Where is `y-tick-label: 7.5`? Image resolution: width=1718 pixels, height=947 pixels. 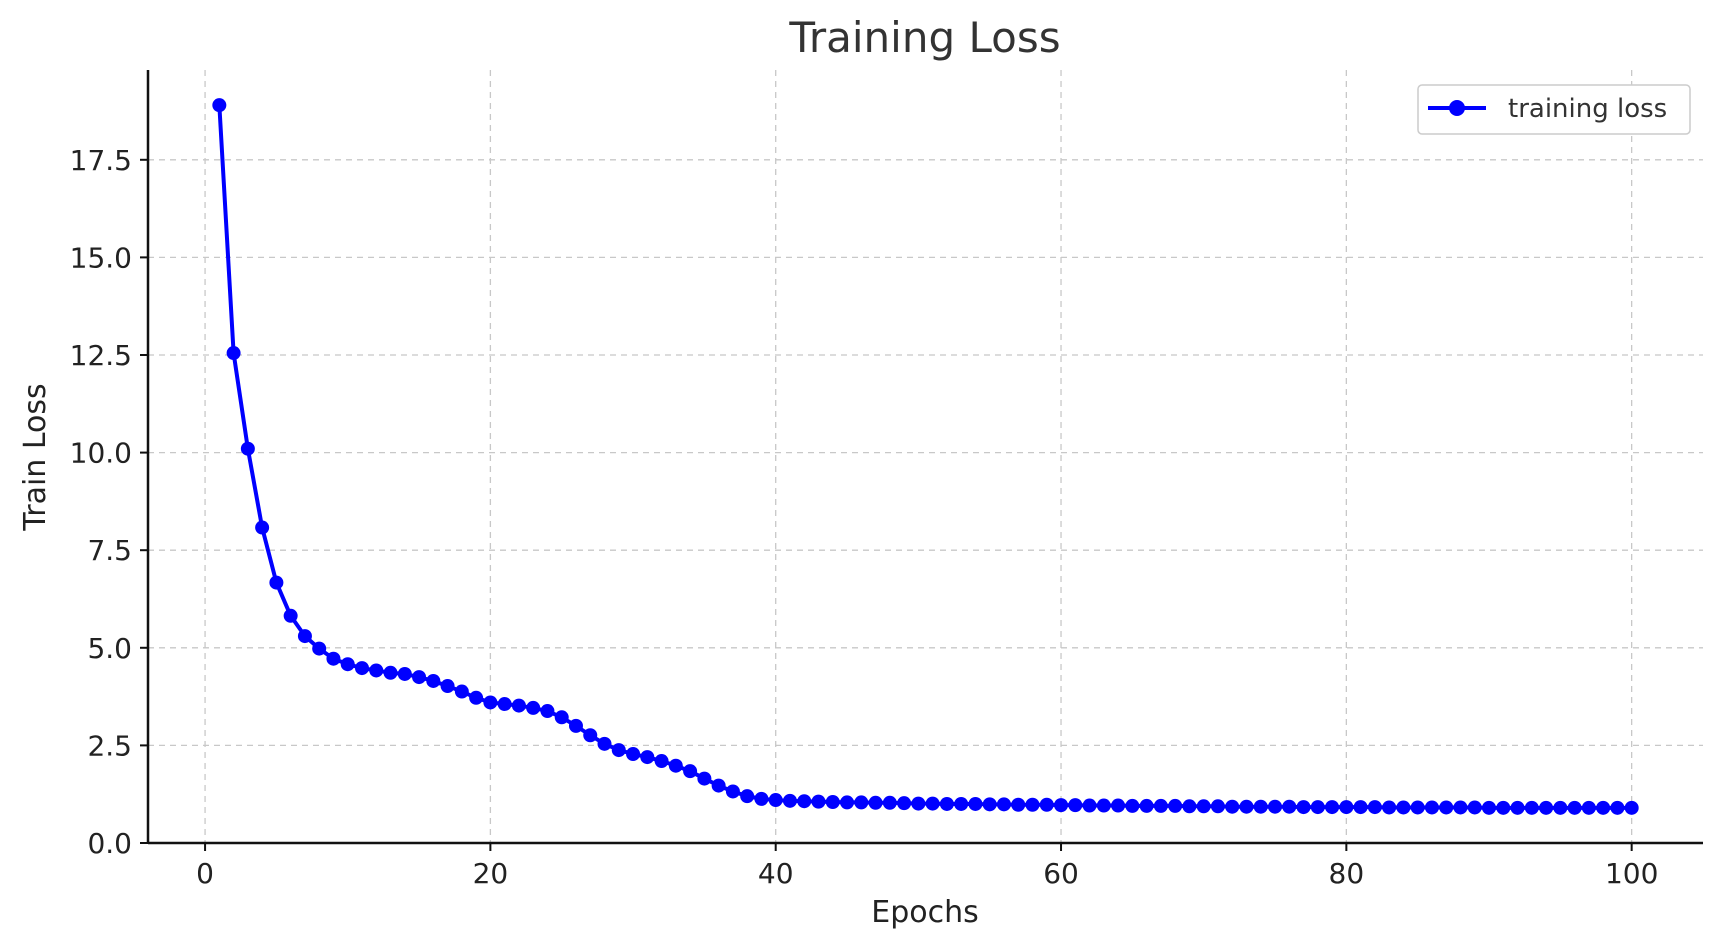
y-tick-label: 7.5 is located at coordinates (109, 550).